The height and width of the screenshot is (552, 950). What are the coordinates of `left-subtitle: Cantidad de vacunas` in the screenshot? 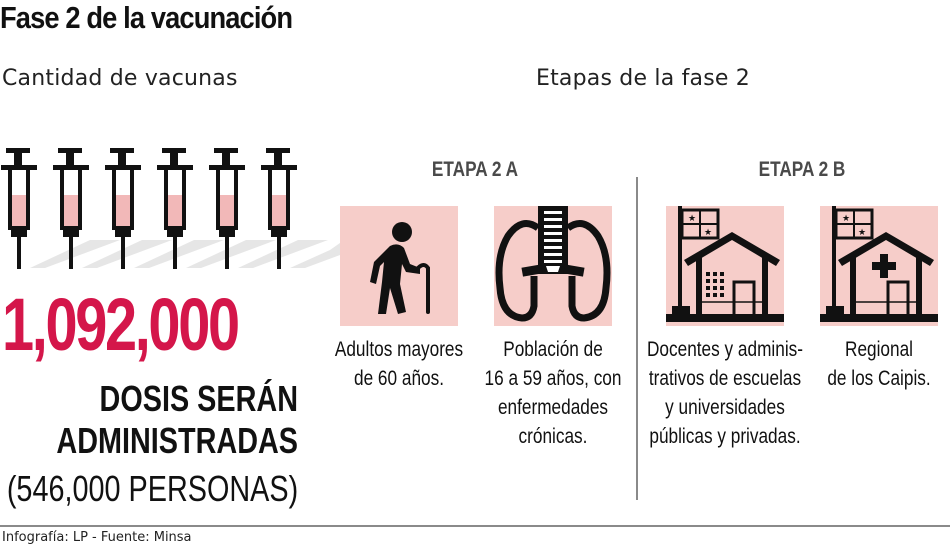 It's located at (120, 78).